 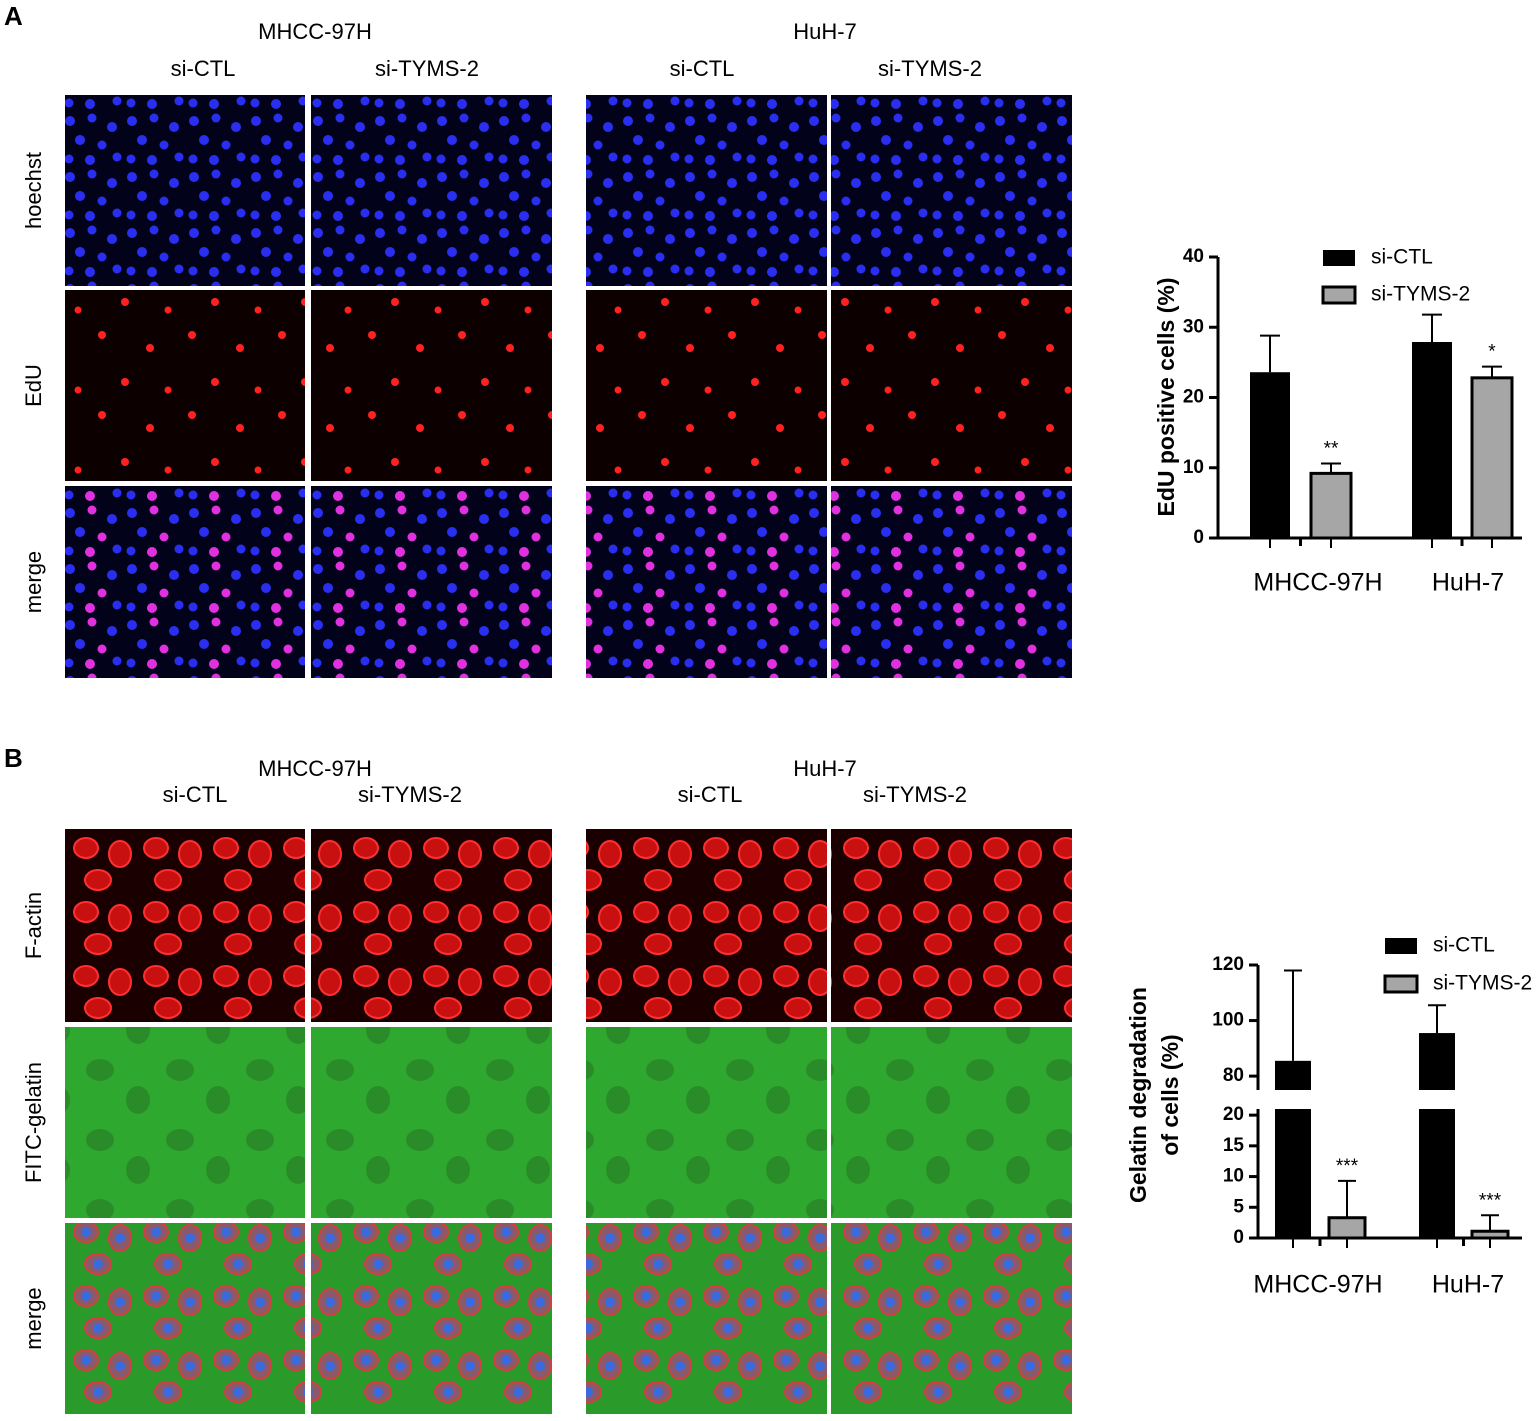 I want to click on y-tick-label: 100, so click(x=1228, y=1020).